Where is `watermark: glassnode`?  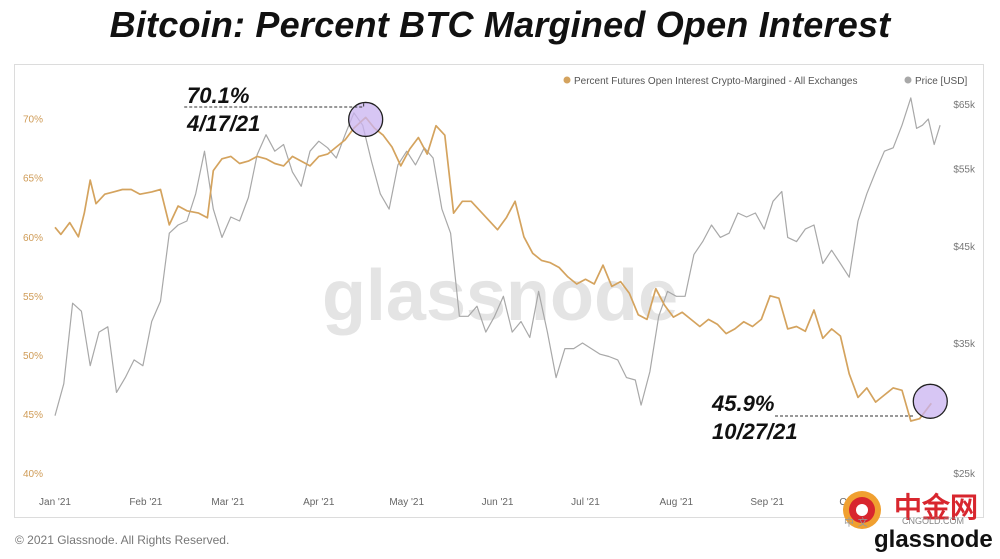
watermark: glassnode is located at coordinates (500, 296).